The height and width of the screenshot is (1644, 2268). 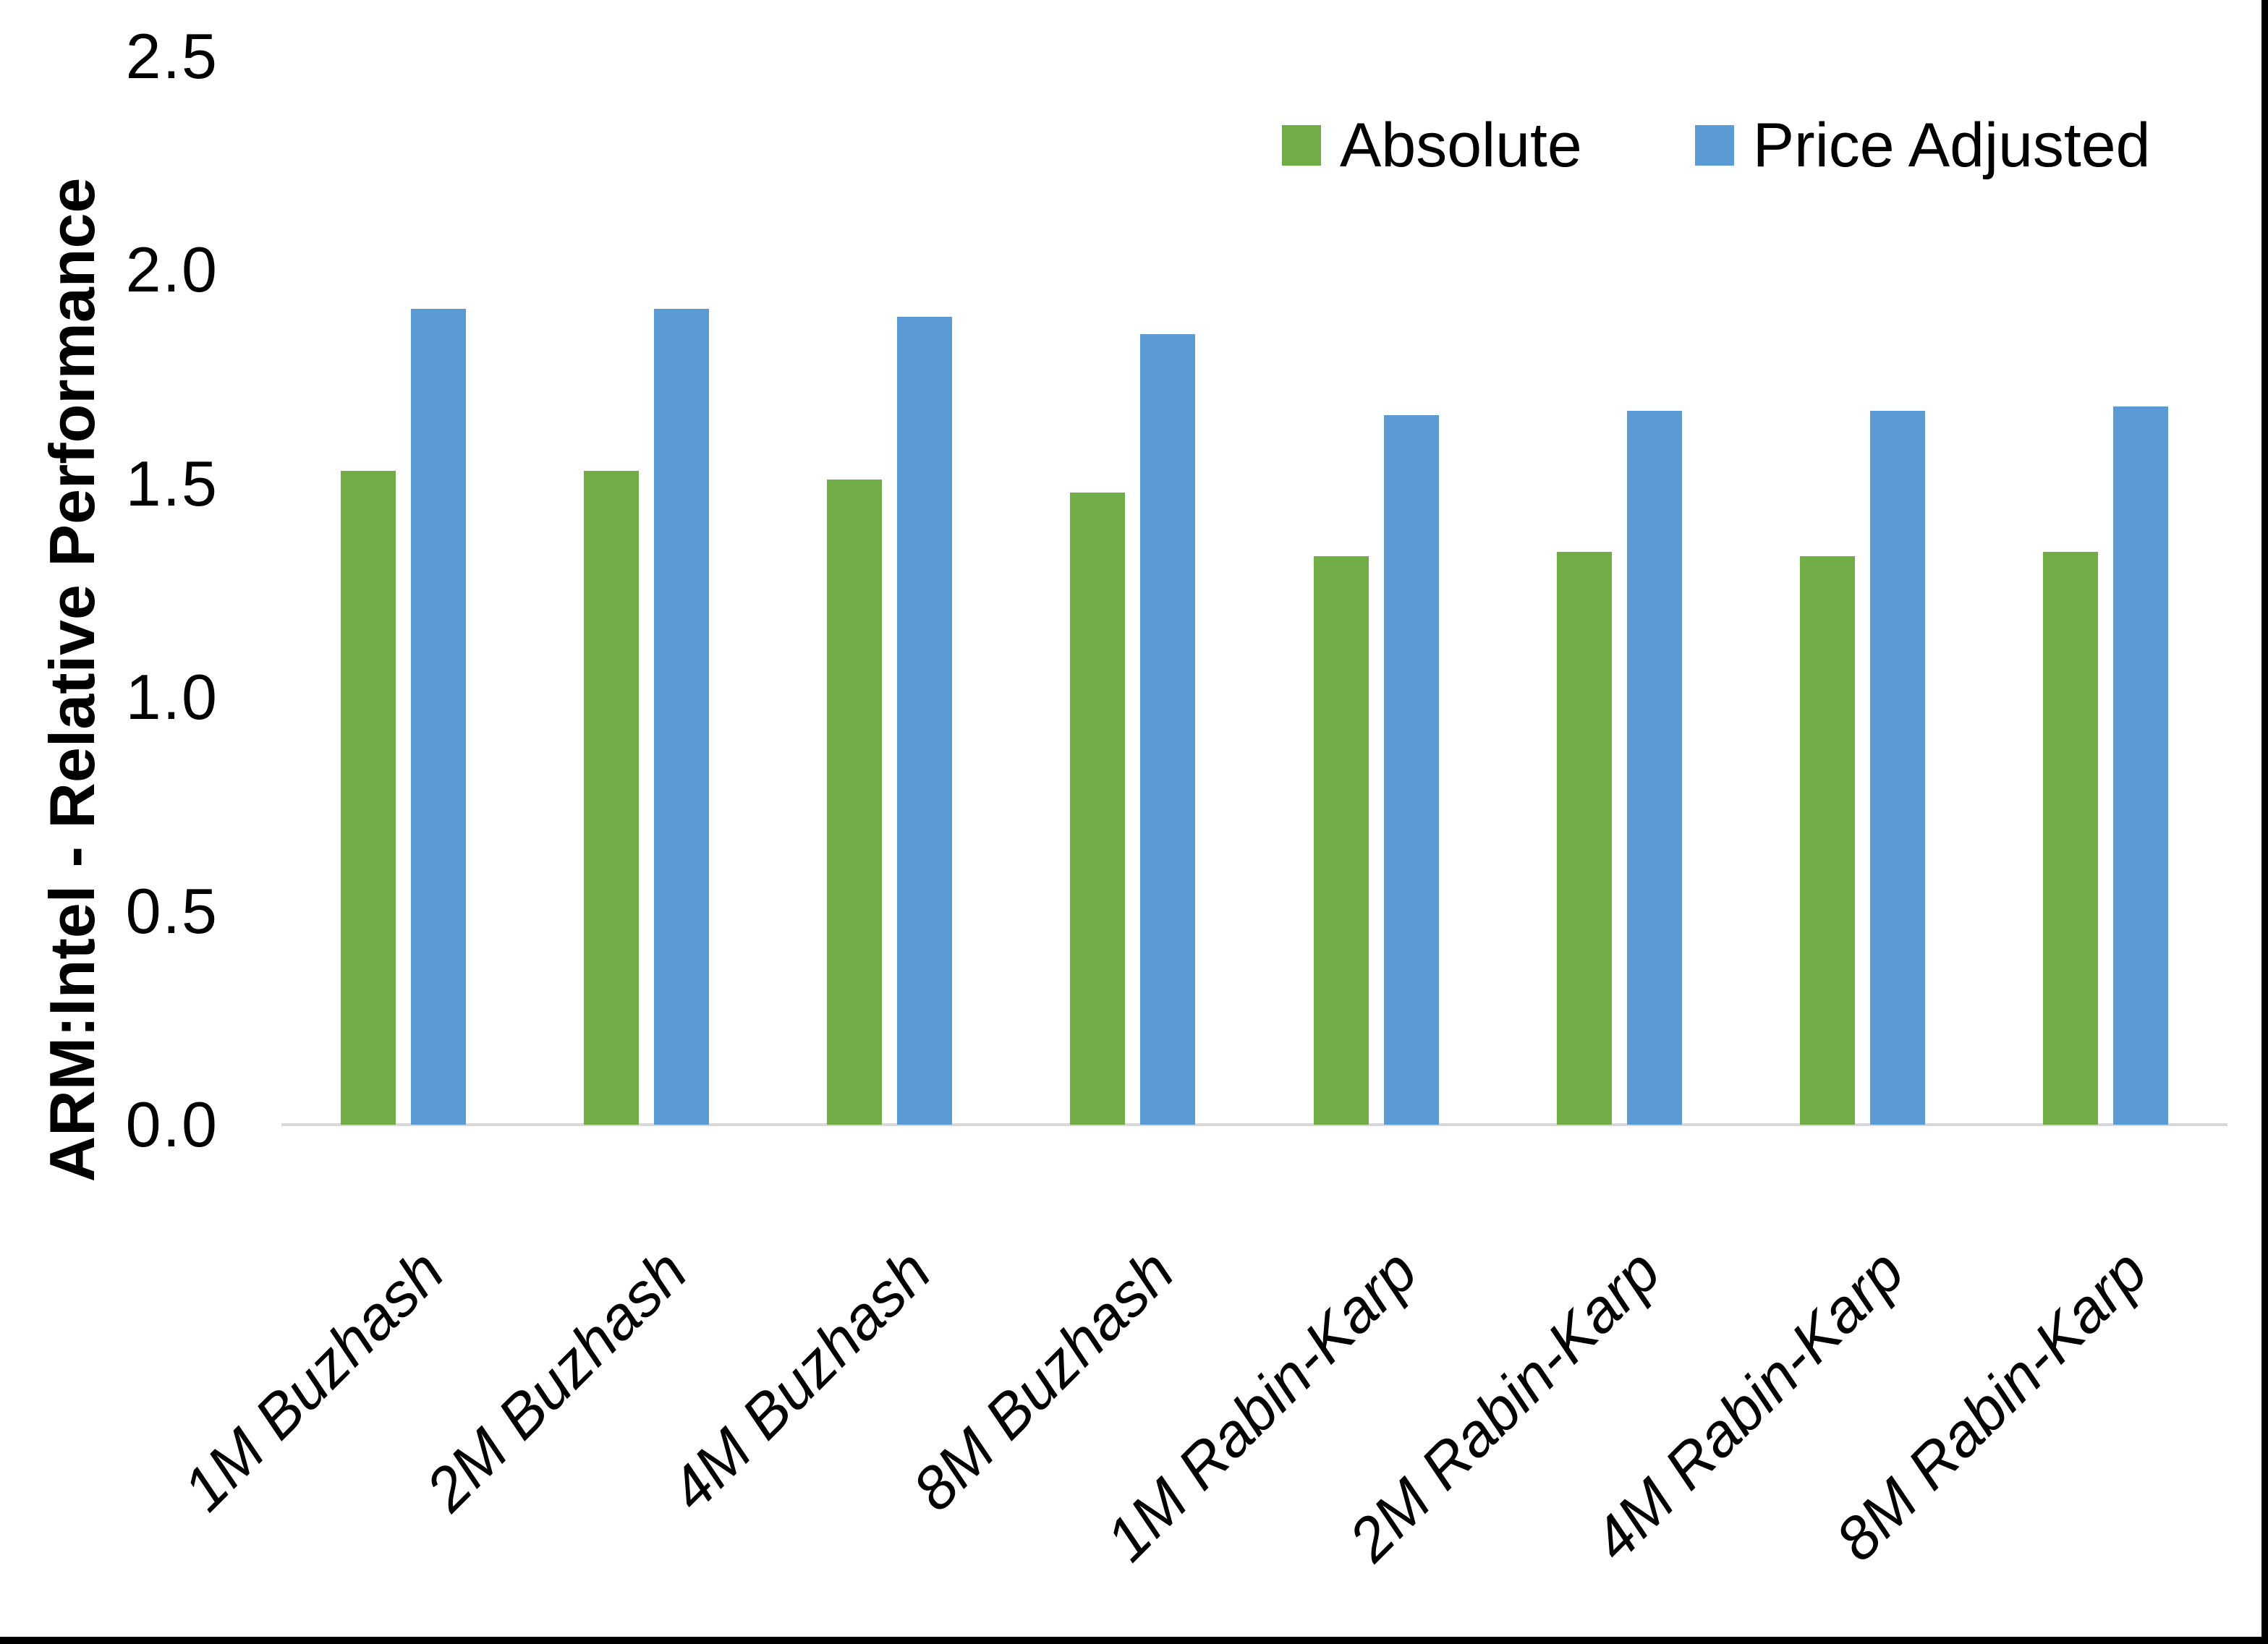 I want to click on y-tick-label-0-0: 0.0, so click(x=171, y=1124).